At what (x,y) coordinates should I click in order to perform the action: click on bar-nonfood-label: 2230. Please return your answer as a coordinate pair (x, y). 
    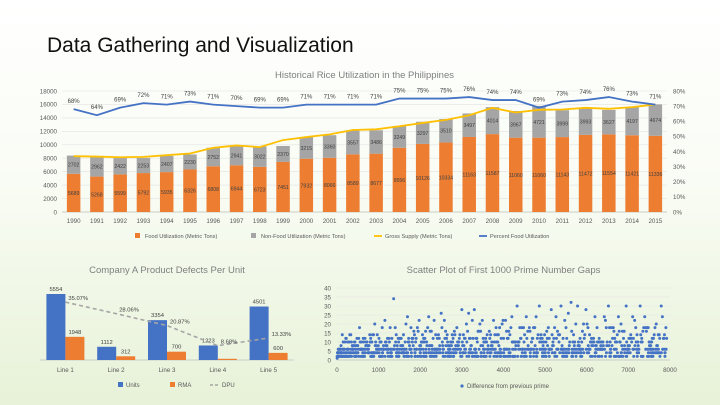
    Looking at the image, I should click on (190, 163).